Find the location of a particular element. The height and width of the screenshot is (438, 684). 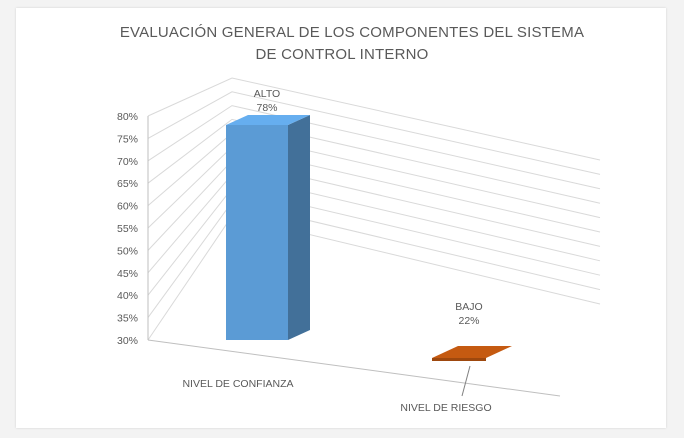

data-label-value: 78% is located at coordinates (266, 108).